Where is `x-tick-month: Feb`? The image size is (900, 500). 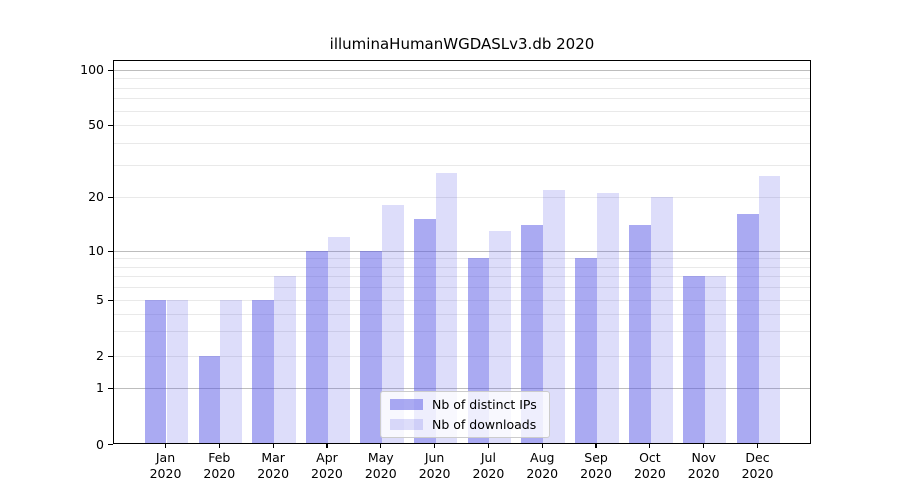 x-tick-month: Feb is located at coordinates (219, 457).